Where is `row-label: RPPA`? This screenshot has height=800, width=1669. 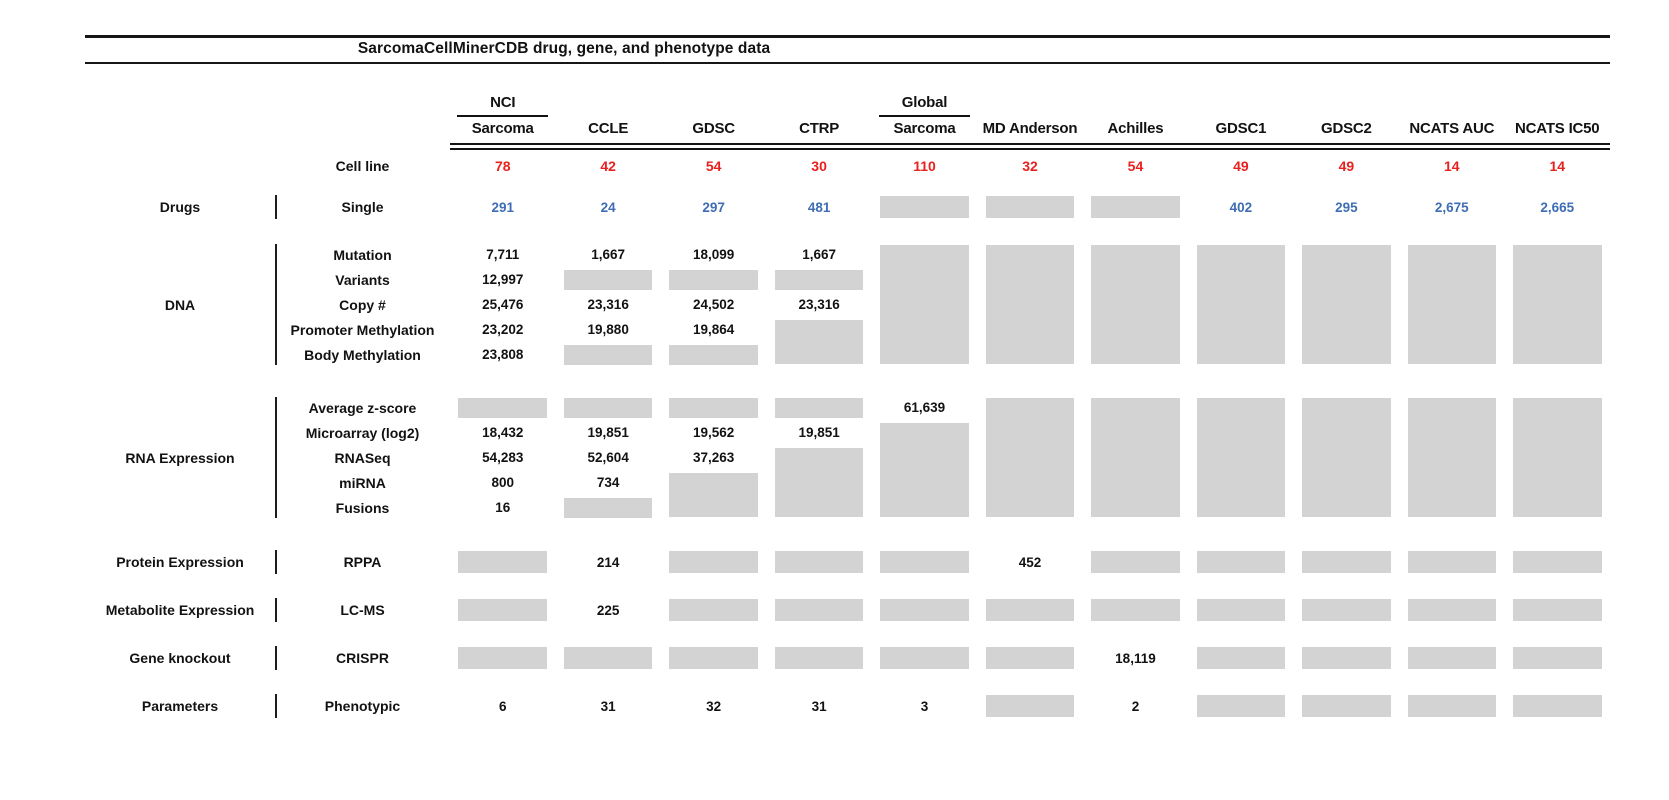
row-label: RPPA is located at coordinates (362, 562).